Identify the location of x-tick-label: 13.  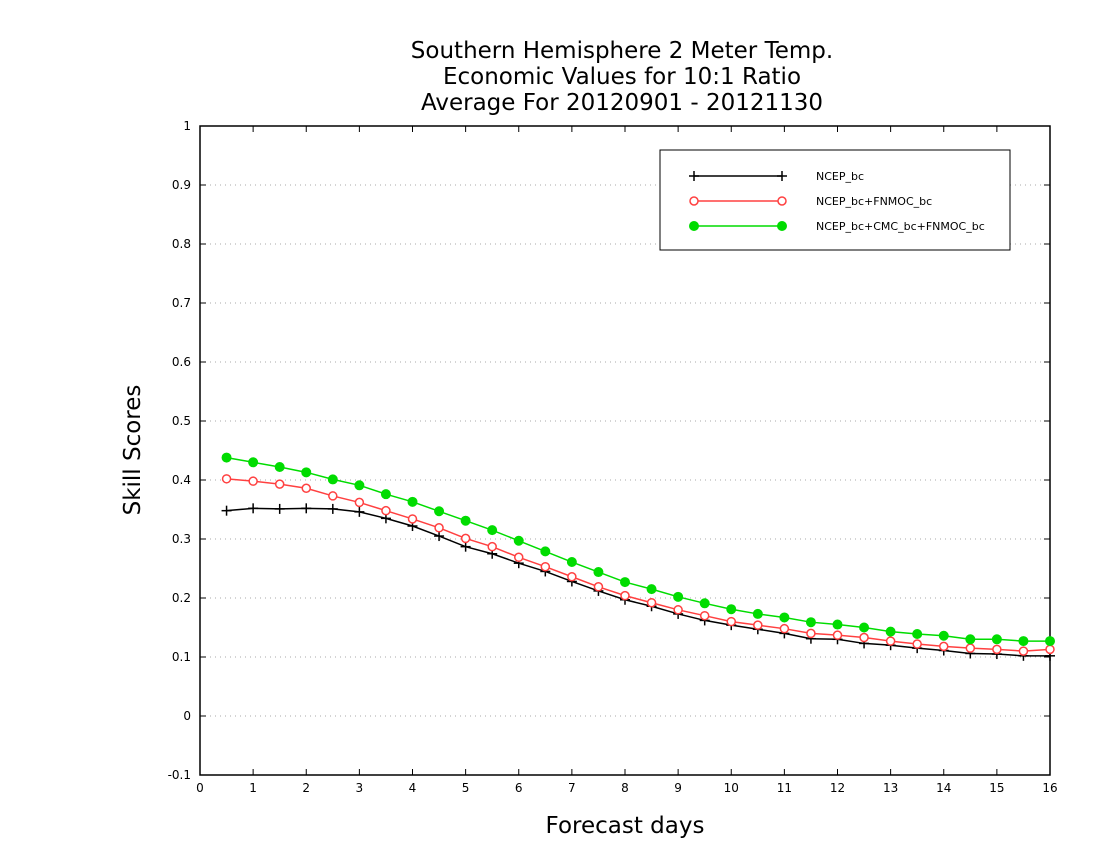
(890, 788).